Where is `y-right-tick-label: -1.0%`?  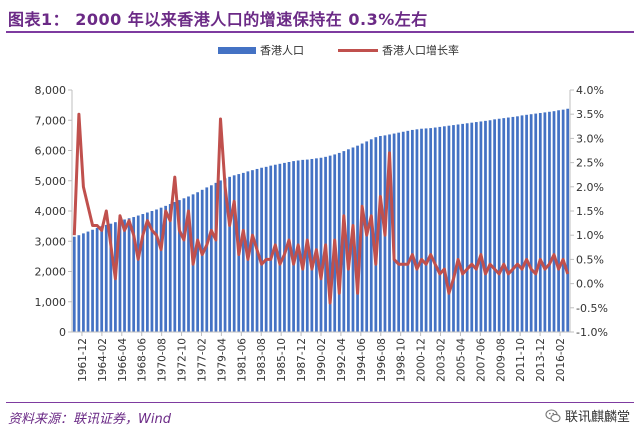
y-right-tick-label: -1.0% is located at coordinates (592, 332).